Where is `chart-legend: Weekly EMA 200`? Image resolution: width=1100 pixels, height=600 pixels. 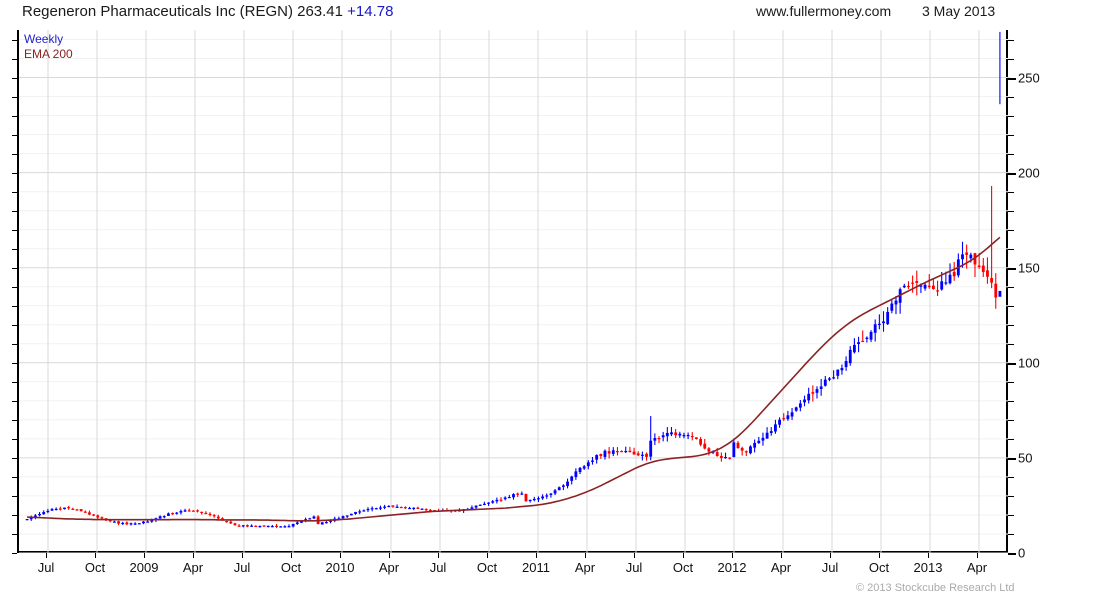
chart-legend: Weekly EMA 200 is located at coordinates (48, 47).